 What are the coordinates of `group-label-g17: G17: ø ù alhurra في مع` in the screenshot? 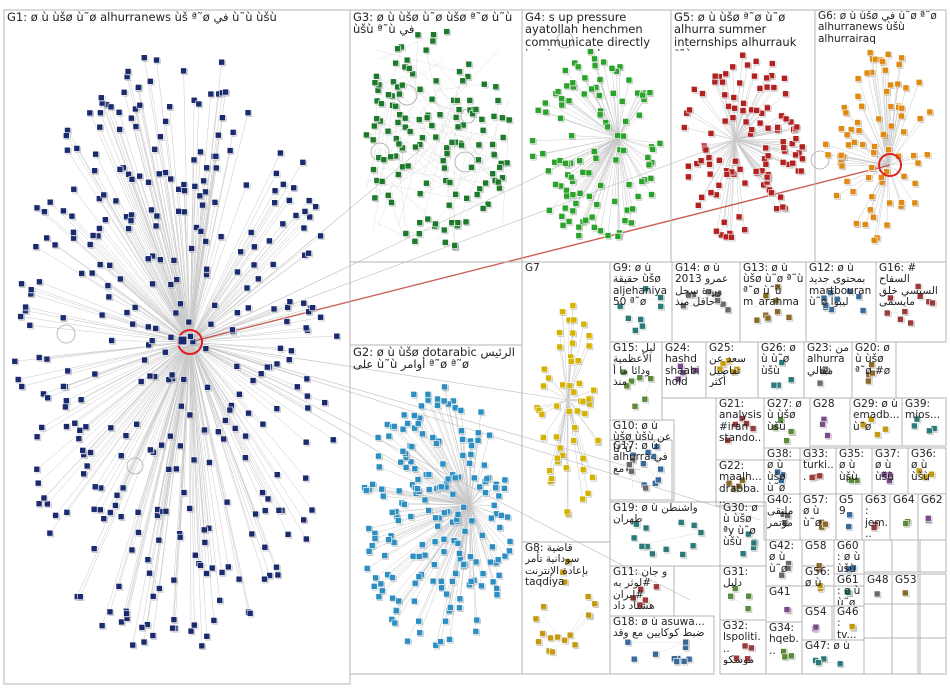 It's located at (640, 457).